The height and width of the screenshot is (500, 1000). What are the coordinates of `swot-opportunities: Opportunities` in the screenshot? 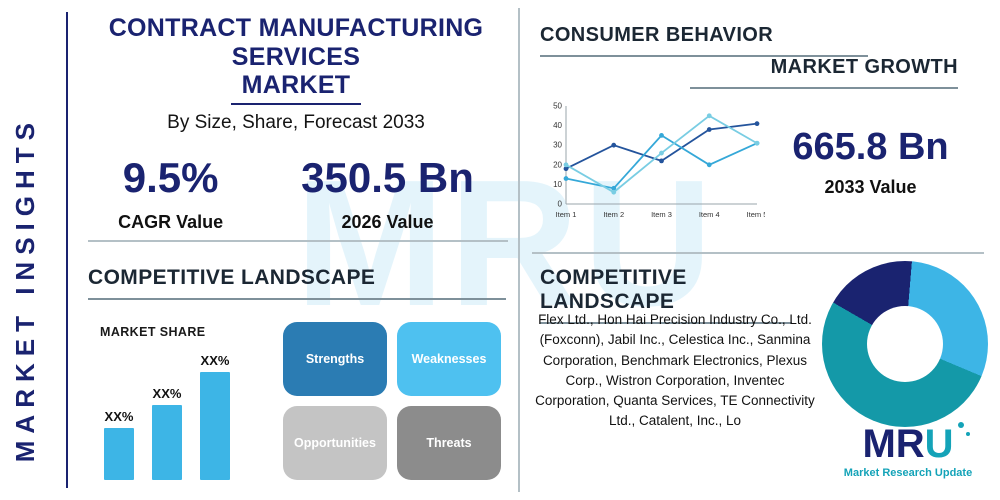 It's located at (335, 443).